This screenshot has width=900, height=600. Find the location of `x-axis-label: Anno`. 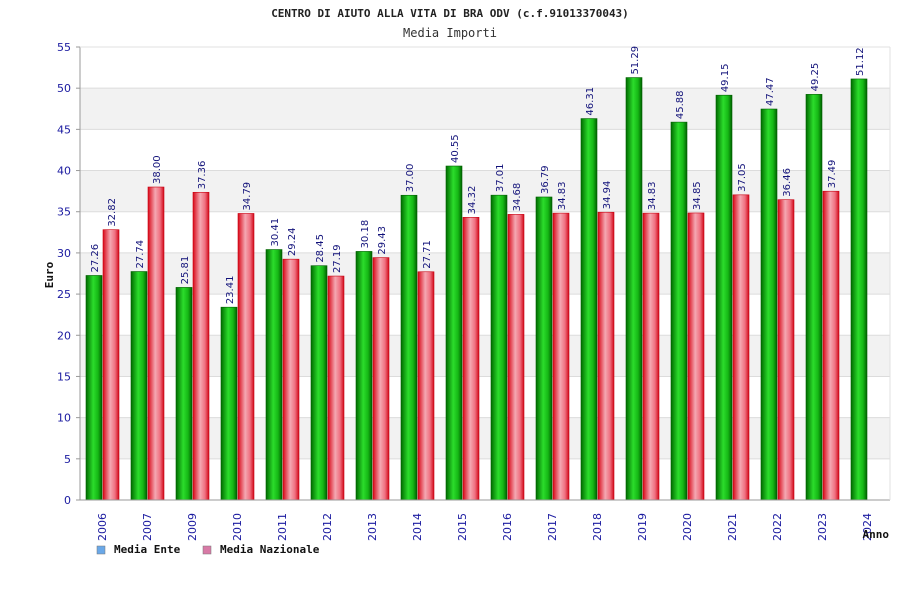

x-axis-label: Anno is located at coordinates (876, 534).